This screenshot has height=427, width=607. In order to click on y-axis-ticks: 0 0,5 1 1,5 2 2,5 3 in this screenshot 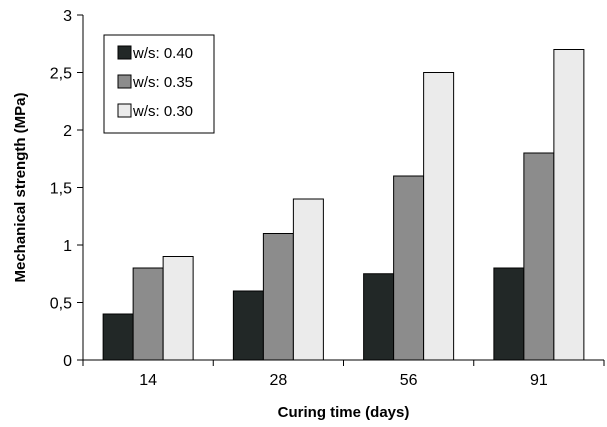, I will do `click(66, 189)`.